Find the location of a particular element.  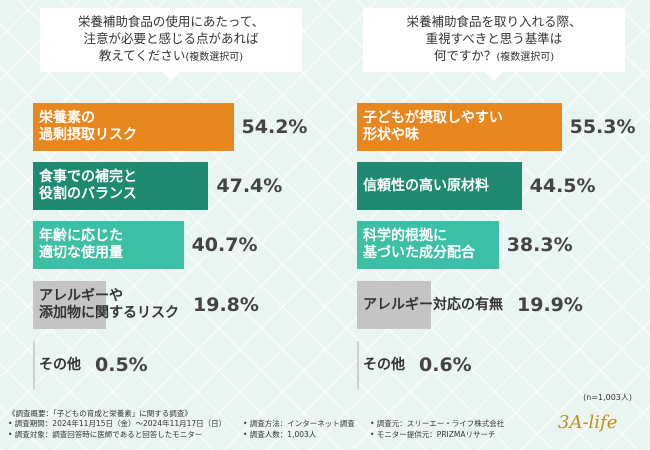

chart-title: 栄養補助食品を取り入れる際、 is located at coordinates (494, 21).